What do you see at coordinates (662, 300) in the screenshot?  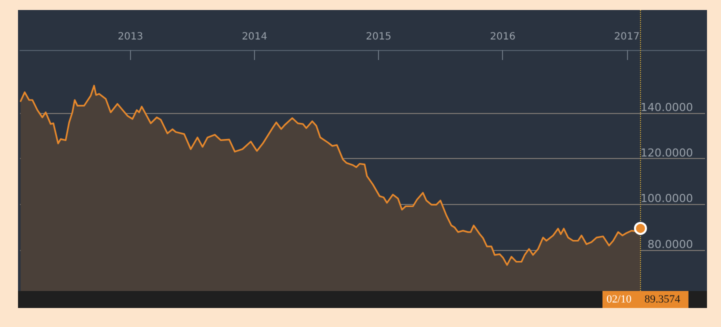 I see `text: 89.3574` at bounding box center [662, 300].